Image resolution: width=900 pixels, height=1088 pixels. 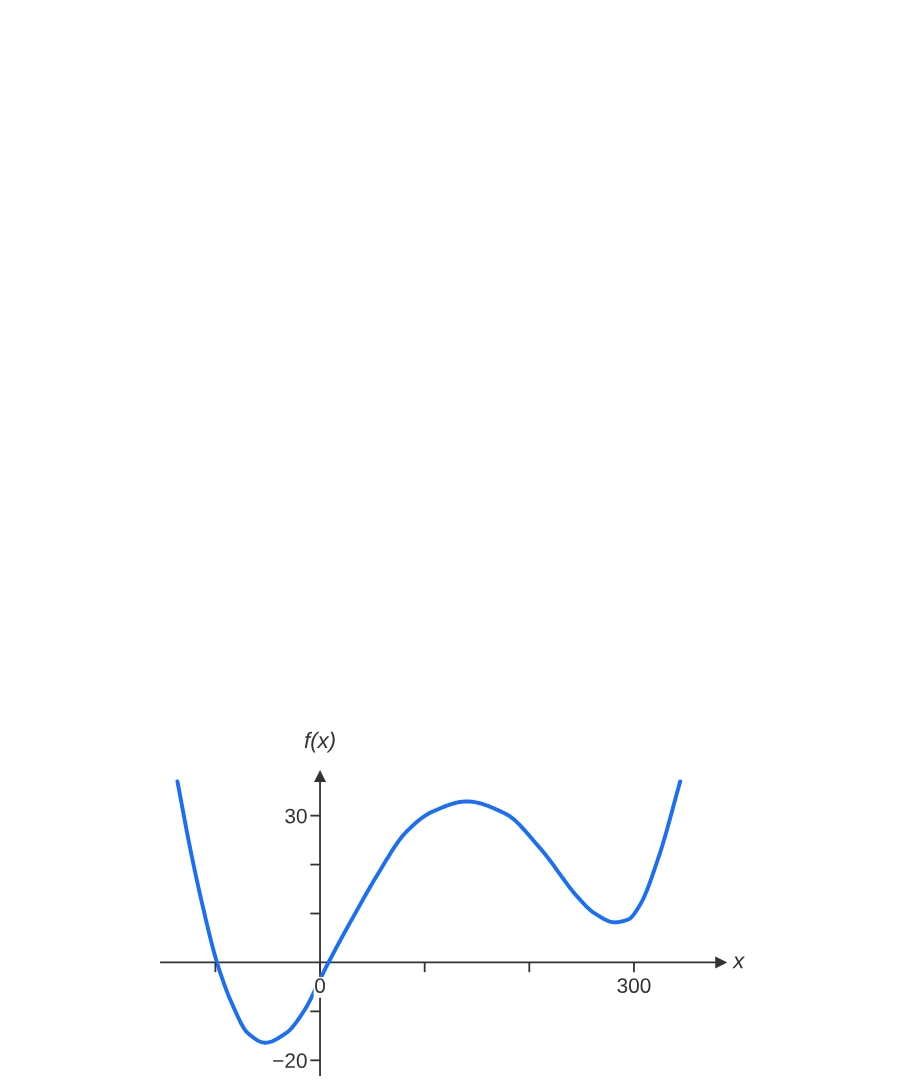 I want to click on x-tick-label: 0, so click(x=320, y=986).